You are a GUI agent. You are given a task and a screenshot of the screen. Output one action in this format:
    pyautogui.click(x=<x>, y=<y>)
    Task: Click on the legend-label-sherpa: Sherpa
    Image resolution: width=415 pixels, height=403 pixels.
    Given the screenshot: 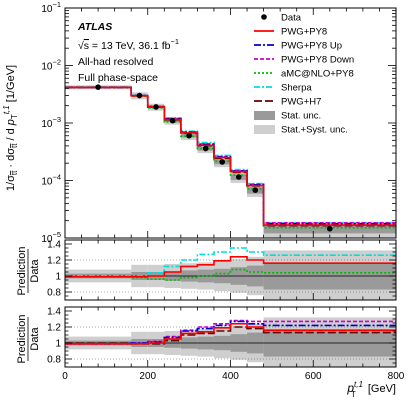 What is the action you would take?
    pyautogui.click(x=296, y=88)
    